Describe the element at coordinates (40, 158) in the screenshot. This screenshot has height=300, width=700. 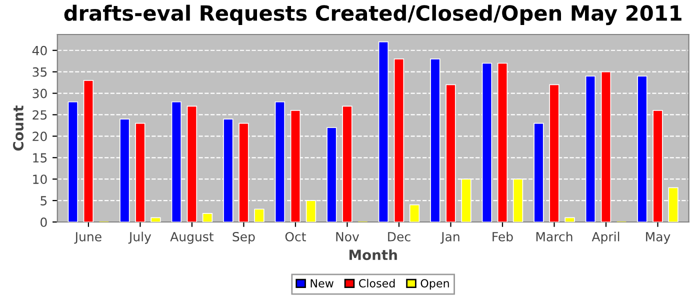
I see `y-tick-label: 15` at that location.